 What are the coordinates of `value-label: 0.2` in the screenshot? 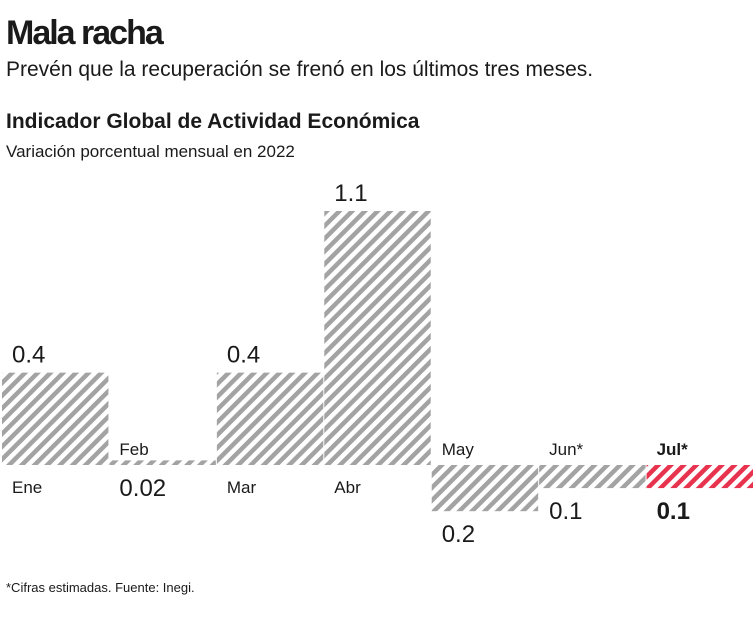 It's located at (458, 534).